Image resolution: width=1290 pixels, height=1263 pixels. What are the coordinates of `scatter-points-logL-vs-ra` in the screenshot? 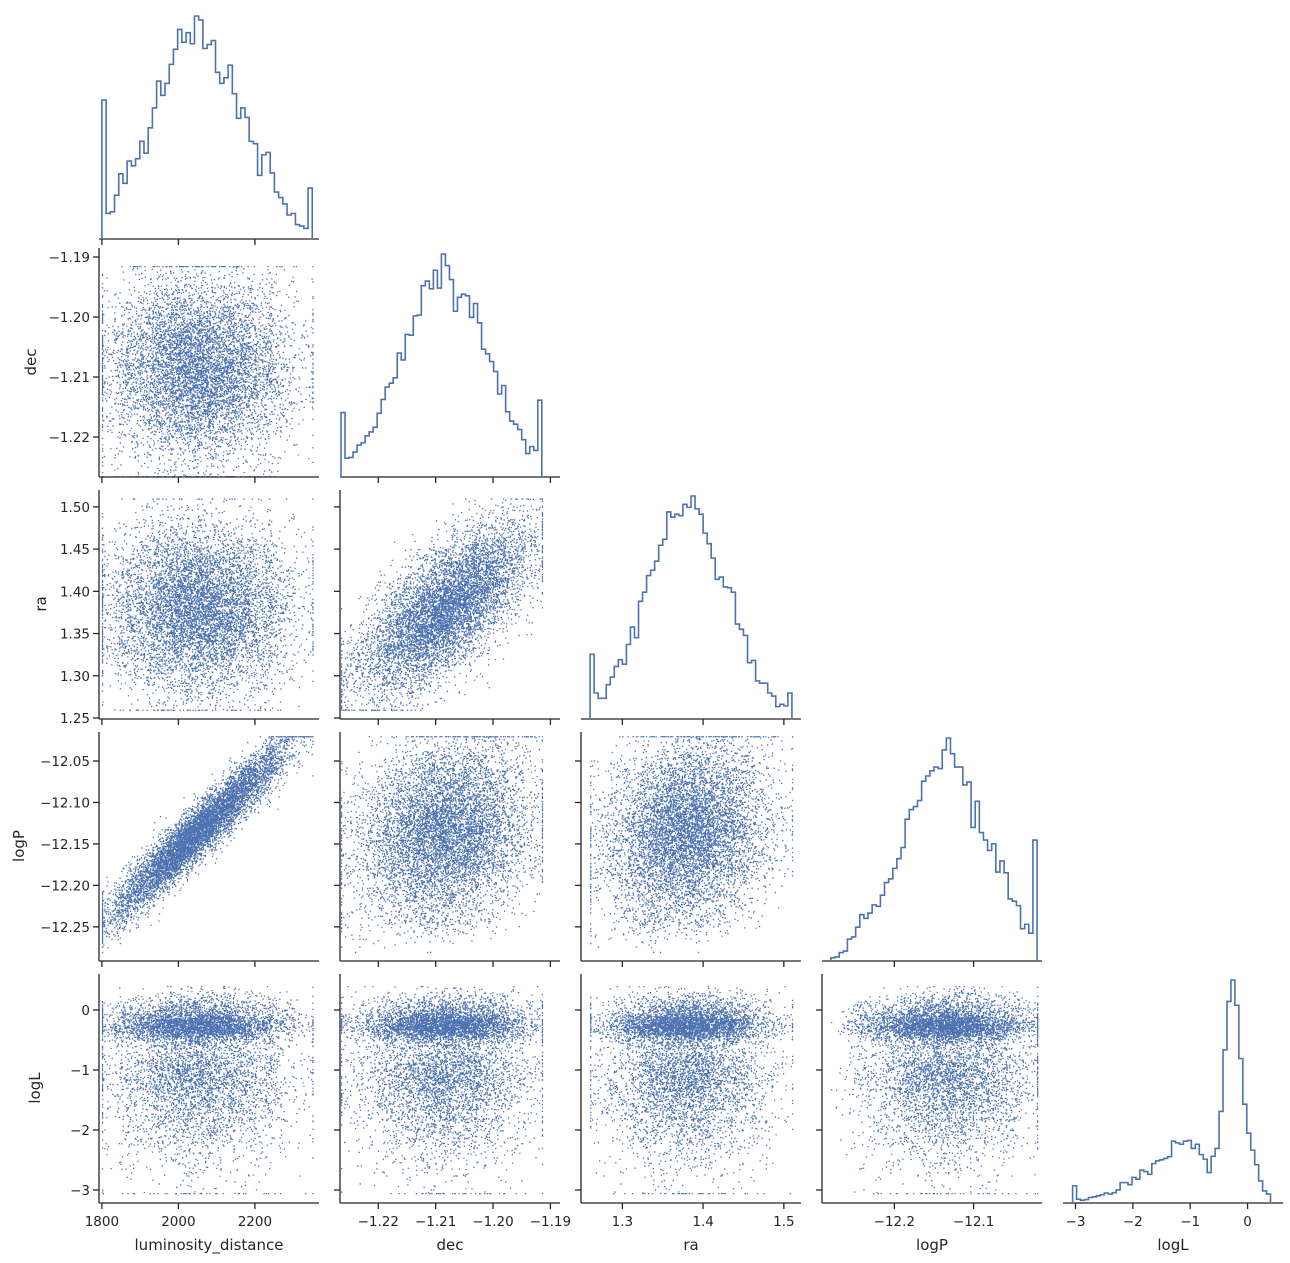 It's located at (692, 1090).